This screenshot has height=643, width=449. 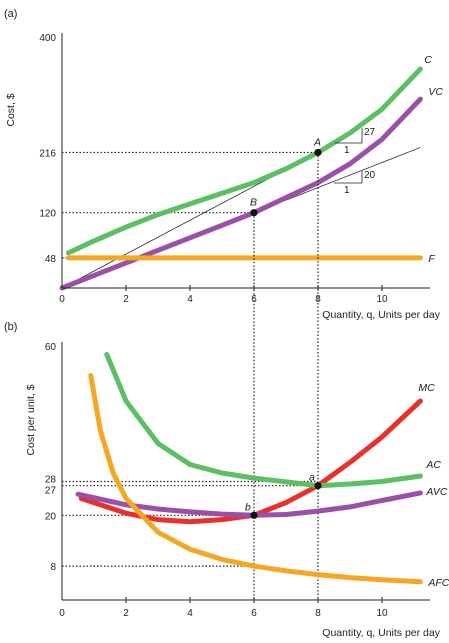 What do you see at coordinates (347, 150) in the screenshot?
I see `slope-run-c: 1` at bounding box center [347, 150].